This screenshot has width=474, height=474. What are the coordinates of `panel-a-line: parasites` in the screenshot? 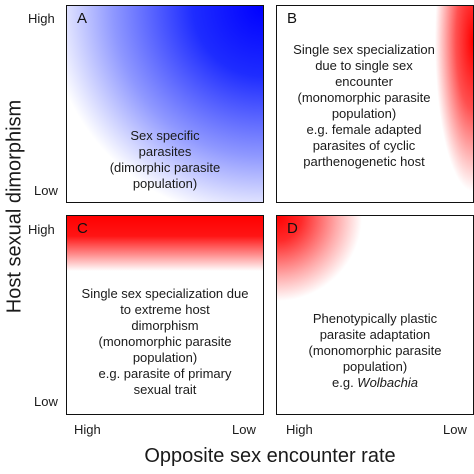 It's located at (165, 151).